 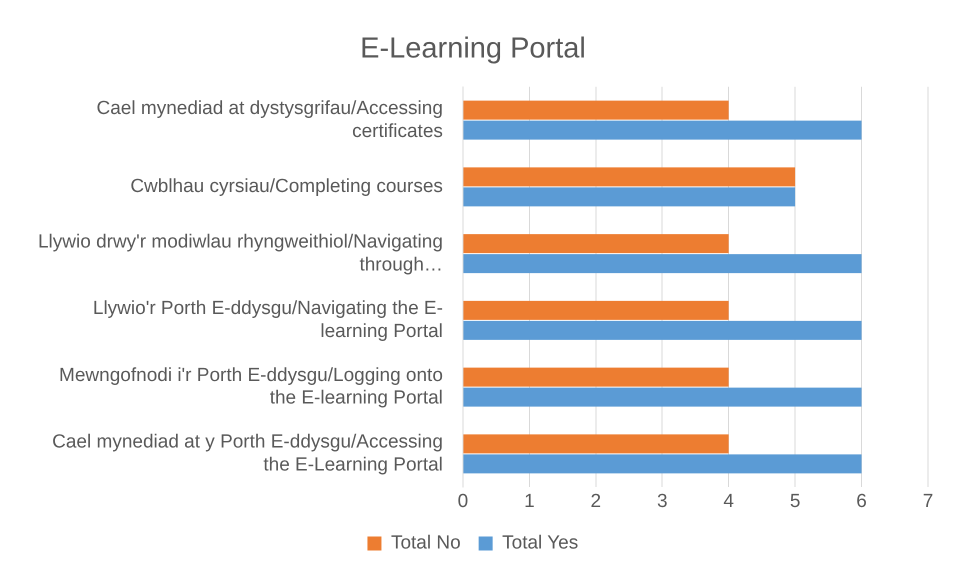 I want to click on y-tick-label: Cael mynediad at dystysgrifau/Accessing certificates, so click(x=269, y=120).